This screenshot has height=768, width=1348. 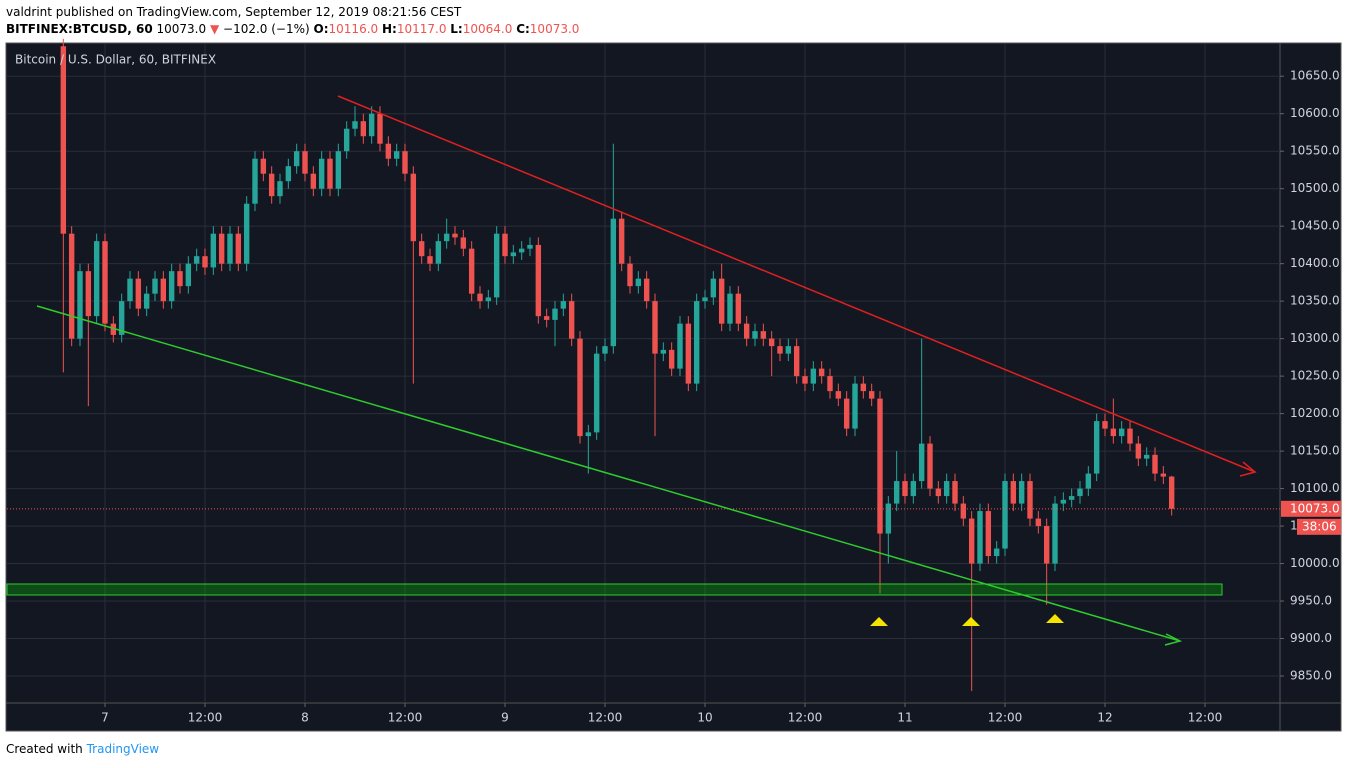 What do you see at coordinates (353, 29) in the screenshot?
I see `o-val: 10116.0` at bounding box center [353, 29].